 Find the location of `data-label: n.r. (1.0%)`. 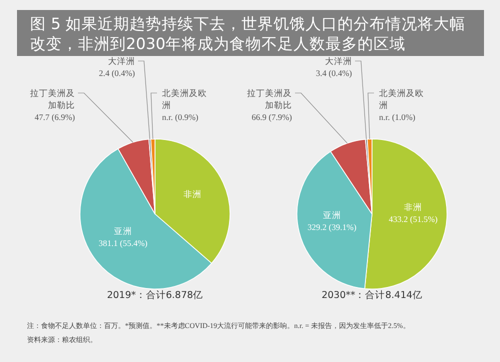

data-label: n.r. (1.0%) is located at coordinates (397, 117).